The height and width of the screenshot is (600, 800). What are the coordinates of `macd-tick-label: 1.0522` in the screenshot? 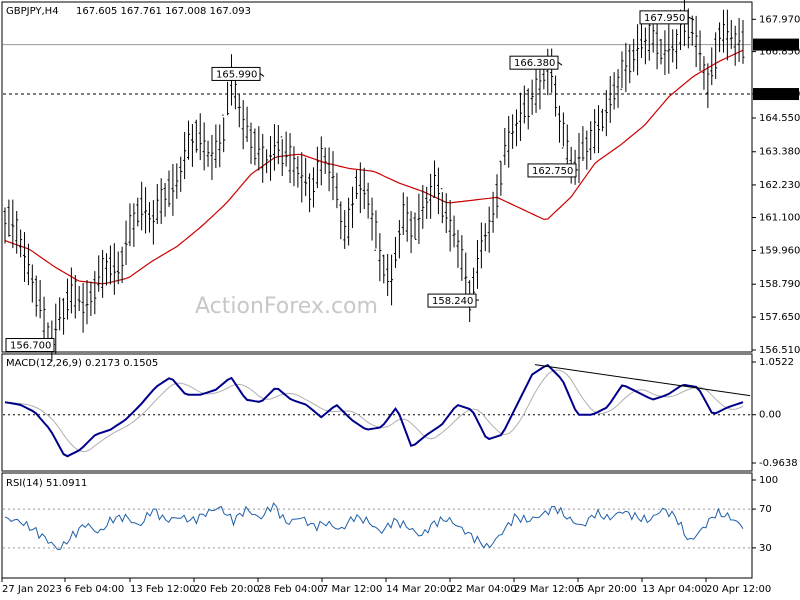 It's located at (776, 362).